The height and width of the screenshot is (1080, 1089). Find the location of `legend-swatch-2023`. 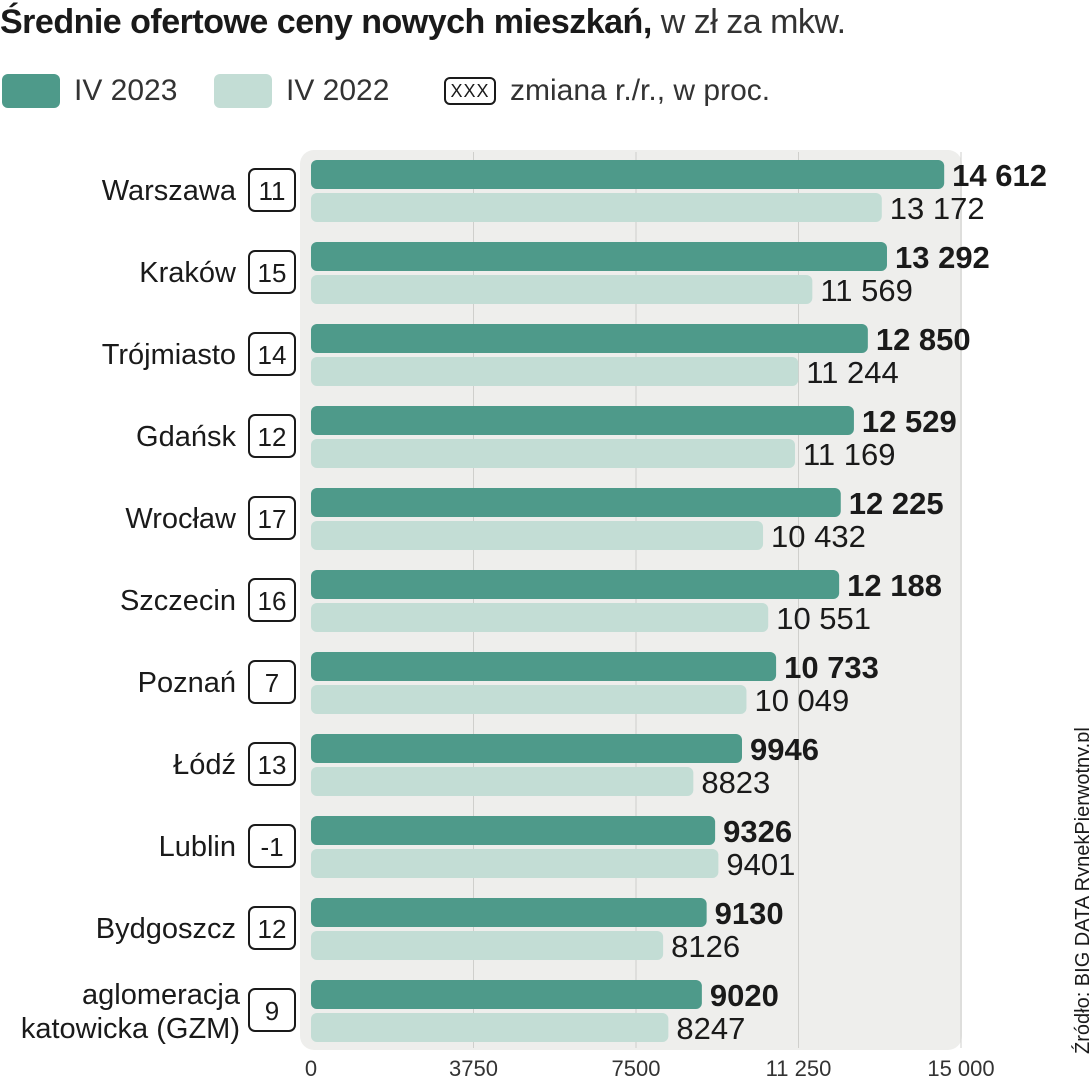

legend-swatch-2023 is located at coordinates (31, 91).